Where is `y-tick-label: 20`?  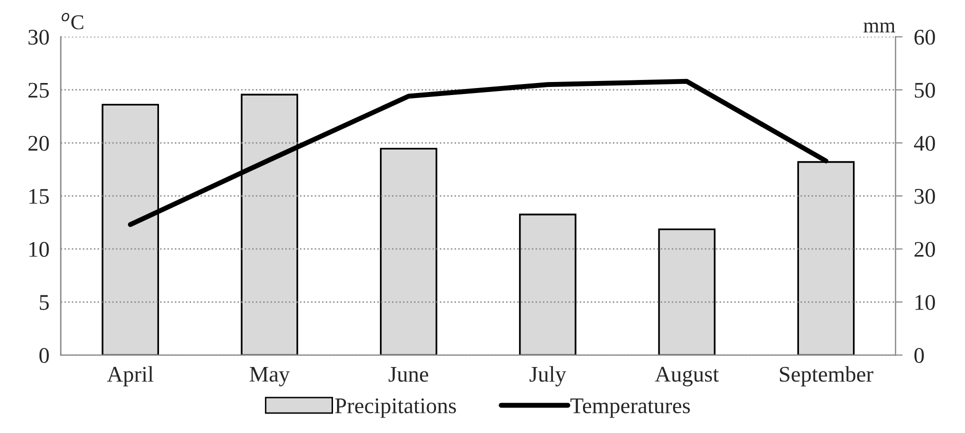
y-tick-label: 20 is located at coordinates (38, 143).